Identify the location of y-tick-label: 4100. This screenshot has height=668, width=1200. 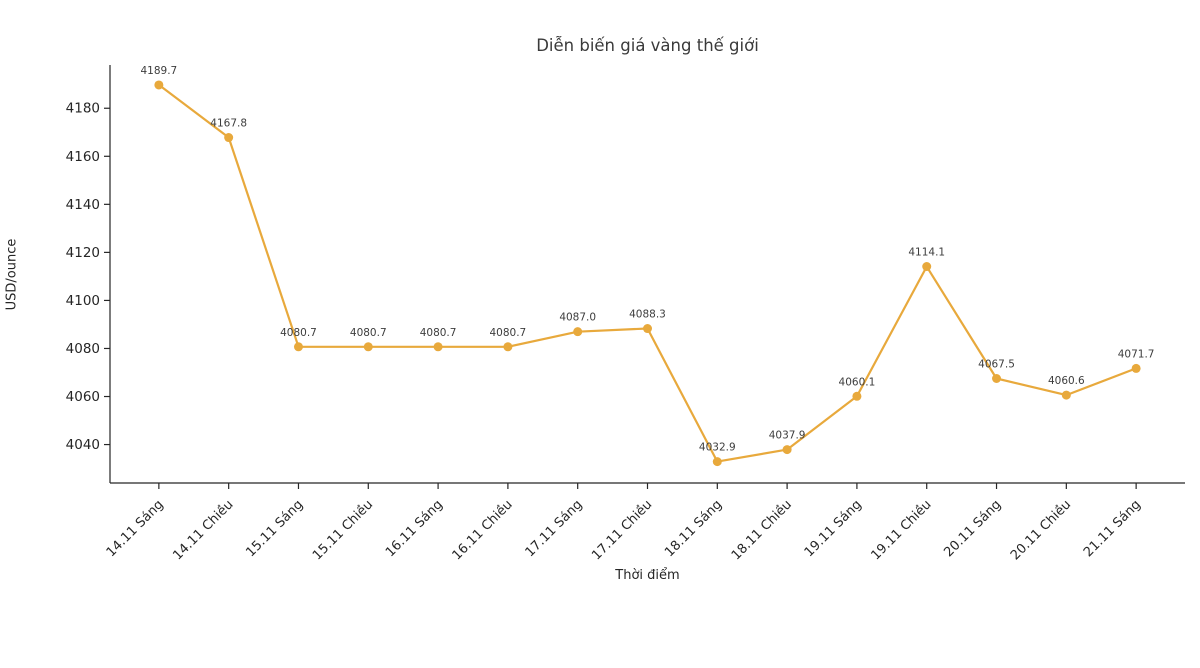
(83, 301).